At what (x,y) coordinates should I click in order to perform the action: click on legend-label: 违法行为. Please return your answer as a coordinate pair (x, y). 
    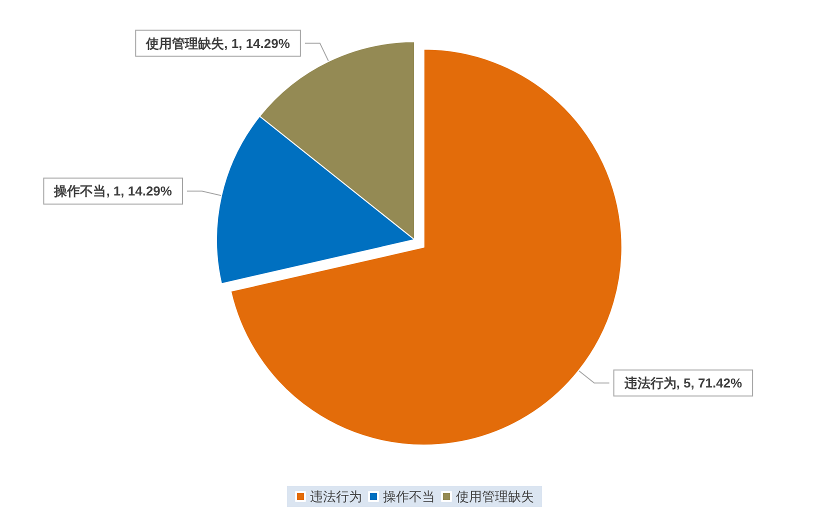
    Looking at the image, I should click on (336, 496).